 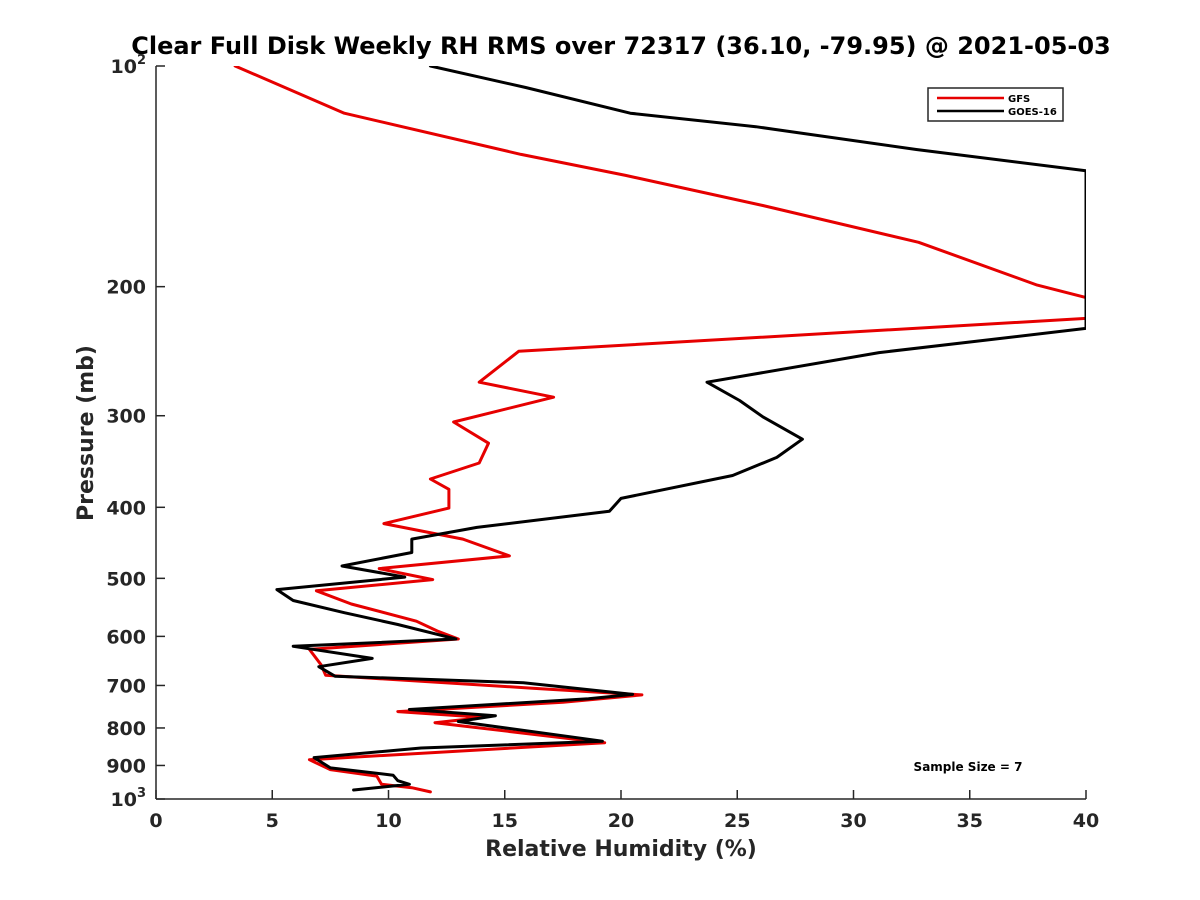 What do you see at coordinates (126, 686) in the screenshot?
I see `y-tick-label: 700` at bounding box center [126, 686].